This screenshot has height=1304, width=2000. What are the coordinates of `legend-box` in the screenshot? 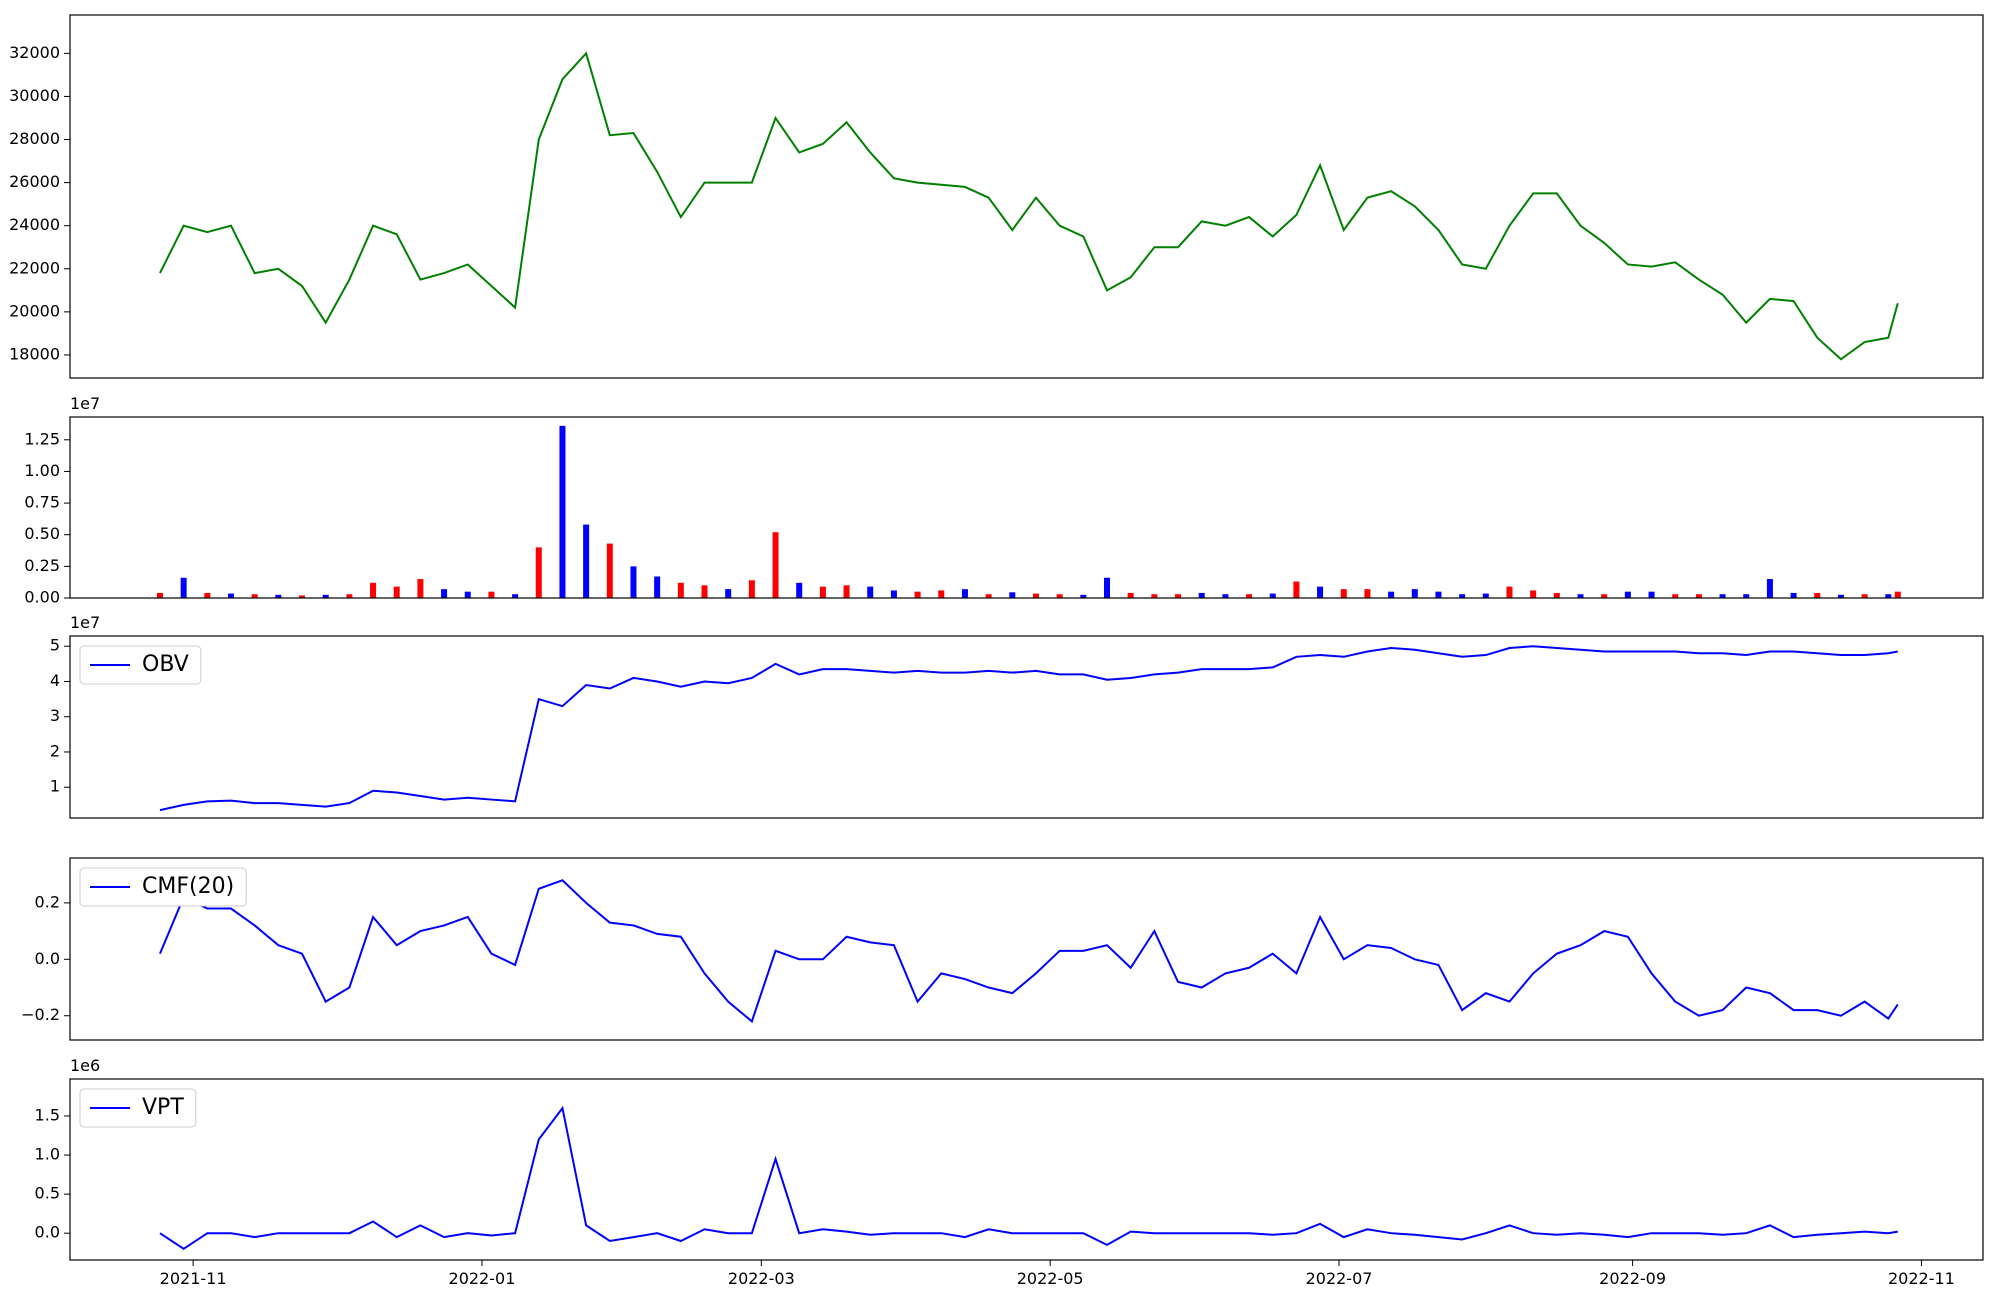 It's located at (138, 1108).